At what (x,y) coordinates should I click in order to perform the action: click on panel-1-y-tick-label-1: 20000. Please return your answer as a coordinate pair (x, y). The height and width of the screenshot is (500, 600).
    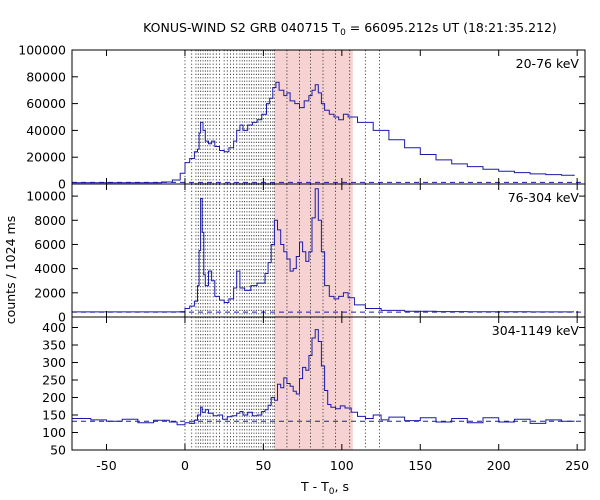
    Looking at the image, I should click on (46, 157).